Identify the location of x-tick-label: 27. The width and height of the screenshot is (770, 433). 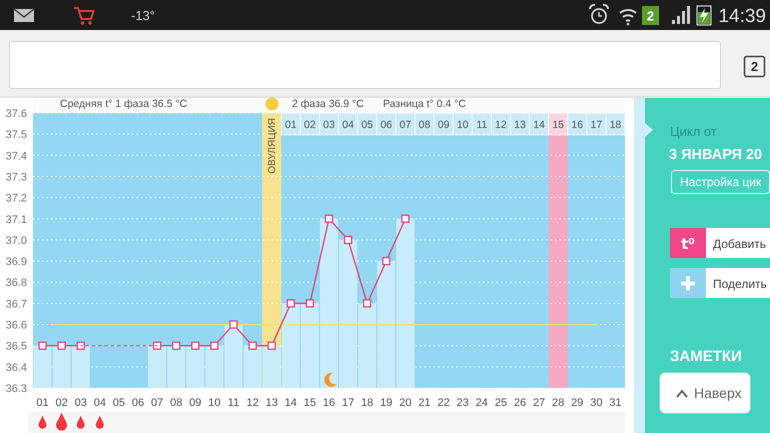
(539, 403).